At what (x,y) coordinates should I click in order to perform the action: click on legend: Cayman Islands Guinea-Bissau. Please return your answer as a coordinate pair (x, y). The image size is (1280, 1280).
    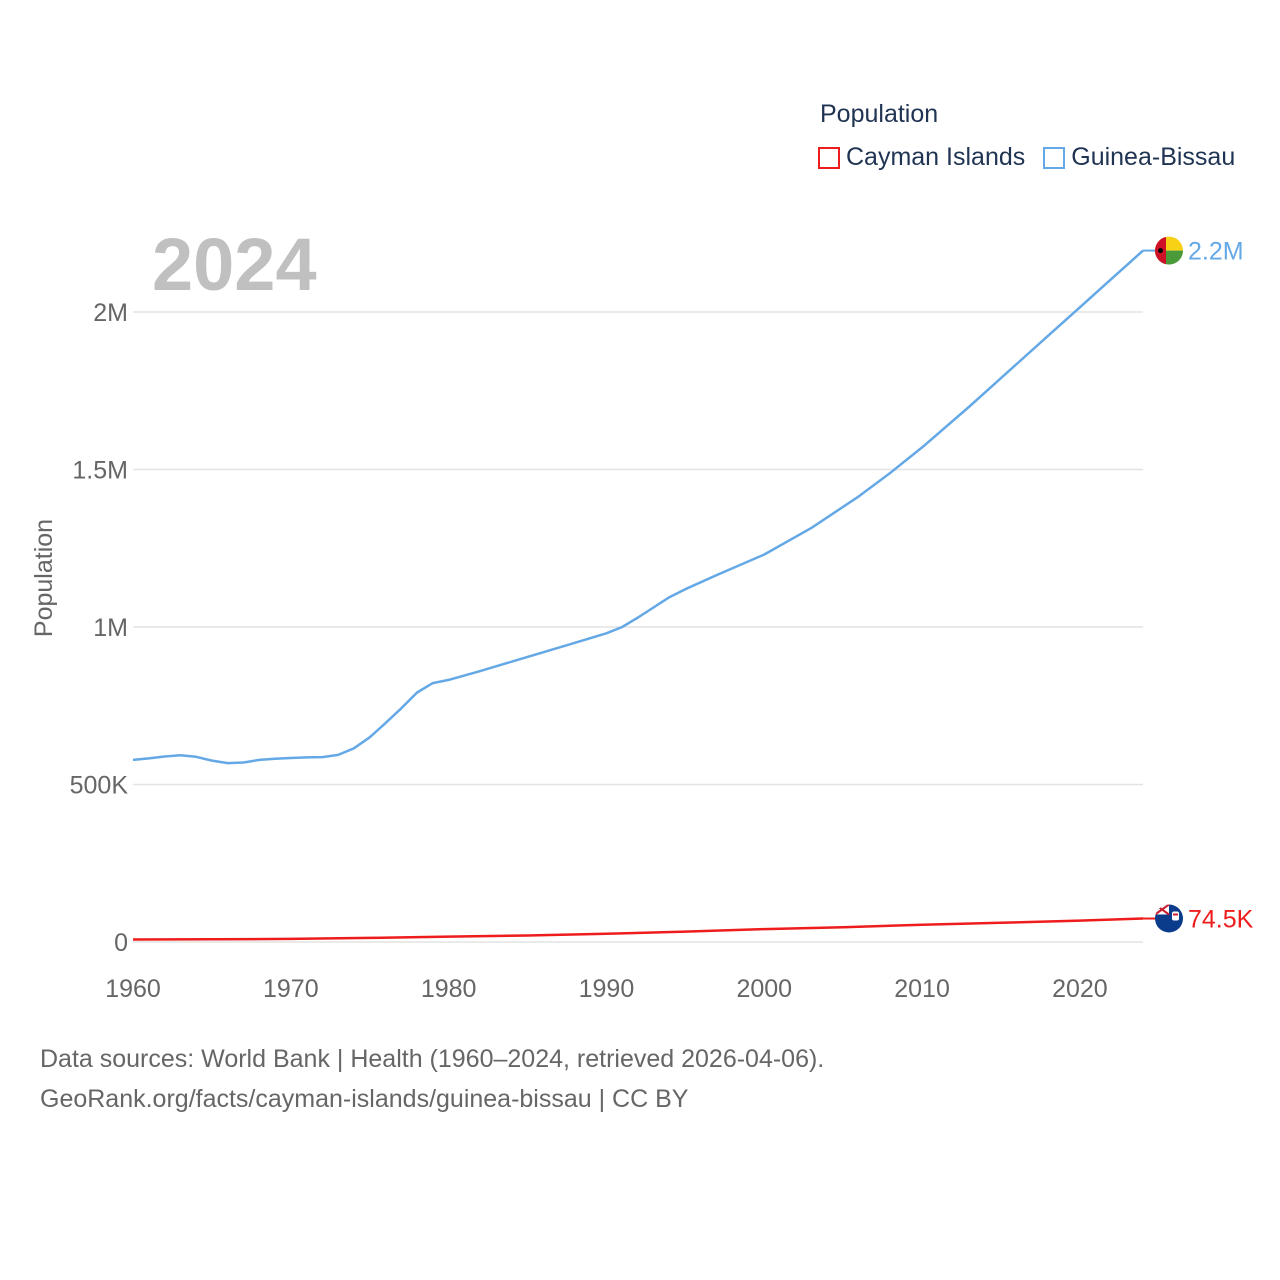
    Looking at the image, I should click on (1035, 157).